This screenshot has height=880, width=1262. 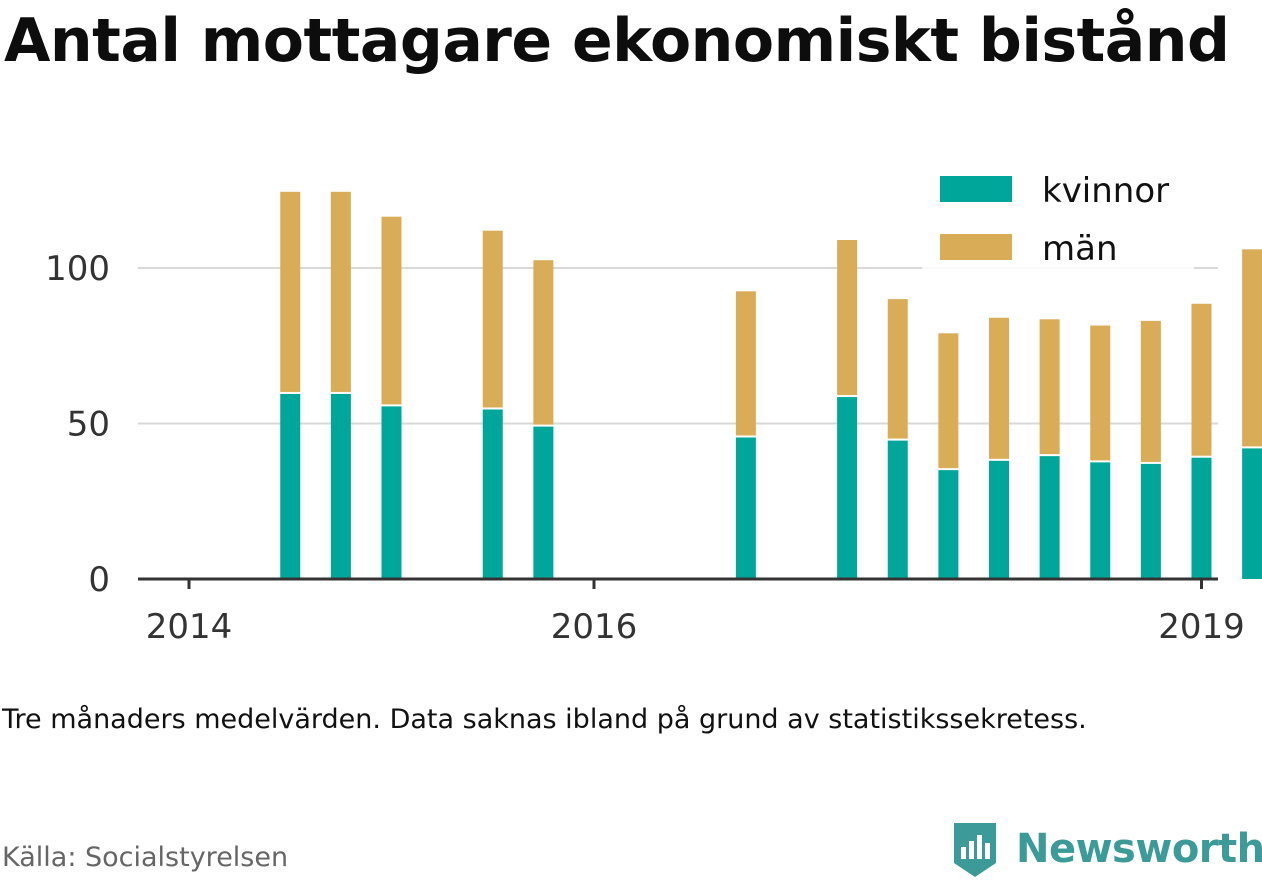 What do you see at coordinates (976, 189) in the screenshot?
I see `legend-swatch-kvinnor` at bounding box center [976, 189].